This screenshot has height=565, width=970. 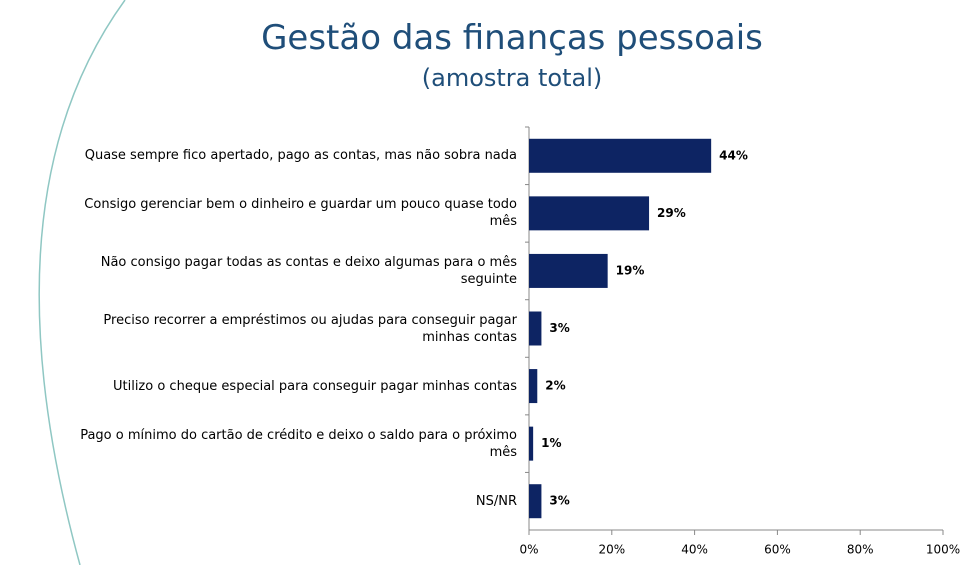 What do you see at coordinates (694, 550) in the screenshot?
I see `x-tick-label: 40%` at bounding box center [694, 550].